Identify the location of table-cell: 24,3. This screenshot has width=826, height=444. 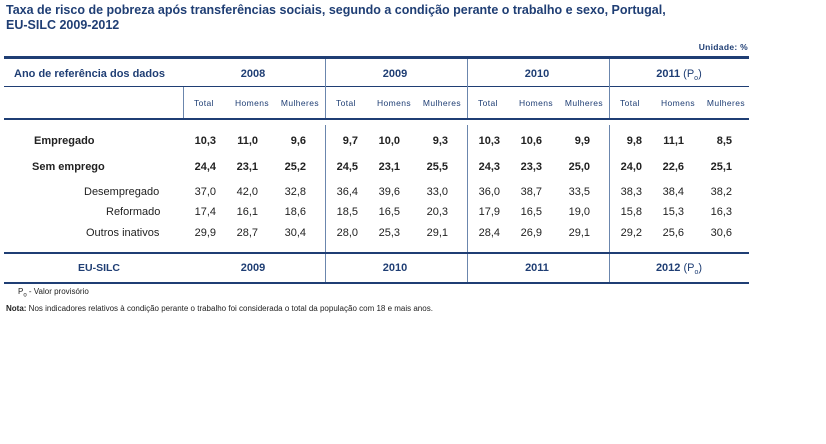
(489, 167).